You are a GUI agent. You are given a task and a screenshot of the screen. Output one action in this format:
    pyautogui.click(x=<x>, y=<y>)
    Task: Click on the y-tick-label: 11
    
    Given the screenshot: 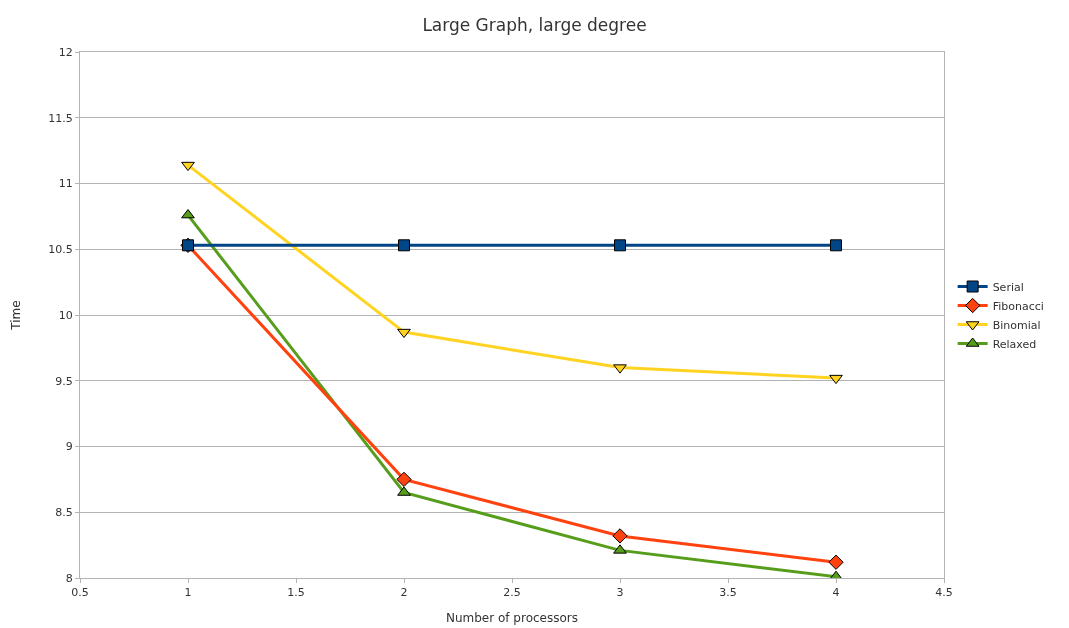 What is the action you would take?
    pyautogui.click(x=65, y=184)
    